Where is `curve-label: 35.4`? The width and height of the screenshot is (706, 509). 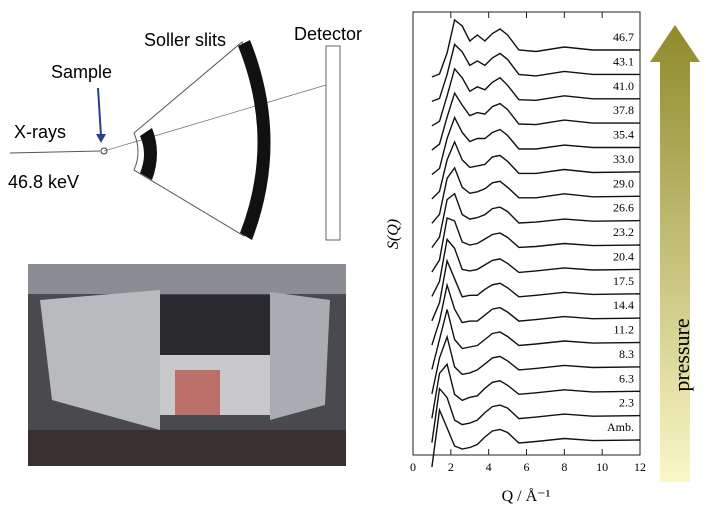
curve-label: 35.4 is located at coordinates (623, 135).